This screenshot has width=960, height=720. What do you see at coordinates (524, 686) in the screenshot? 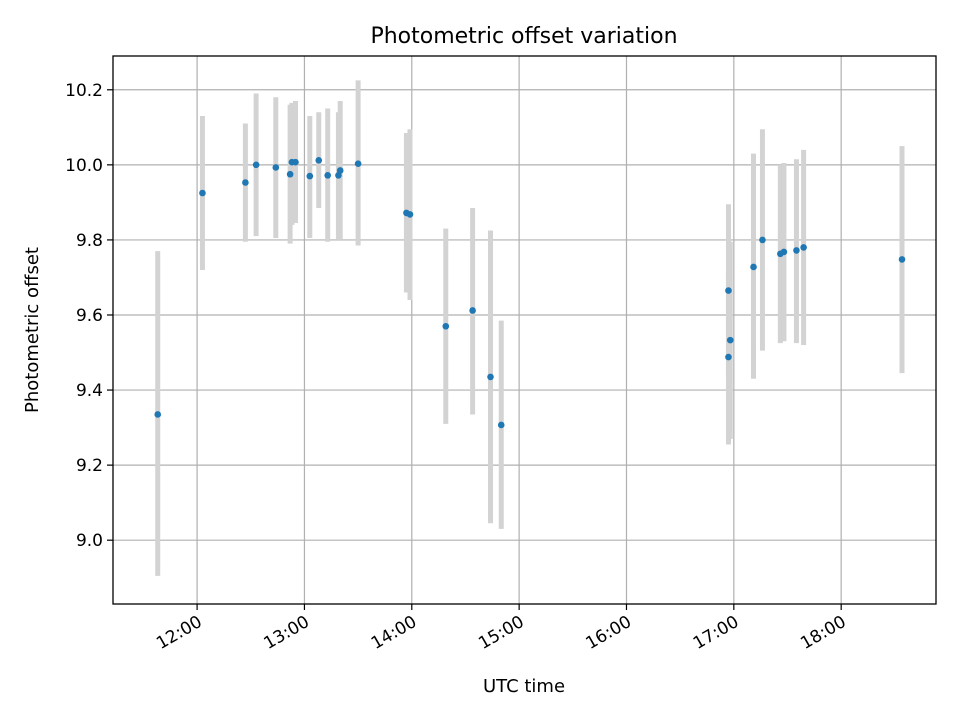
I see `x-axis-label: UTC time` at bounding box center [524, 686].